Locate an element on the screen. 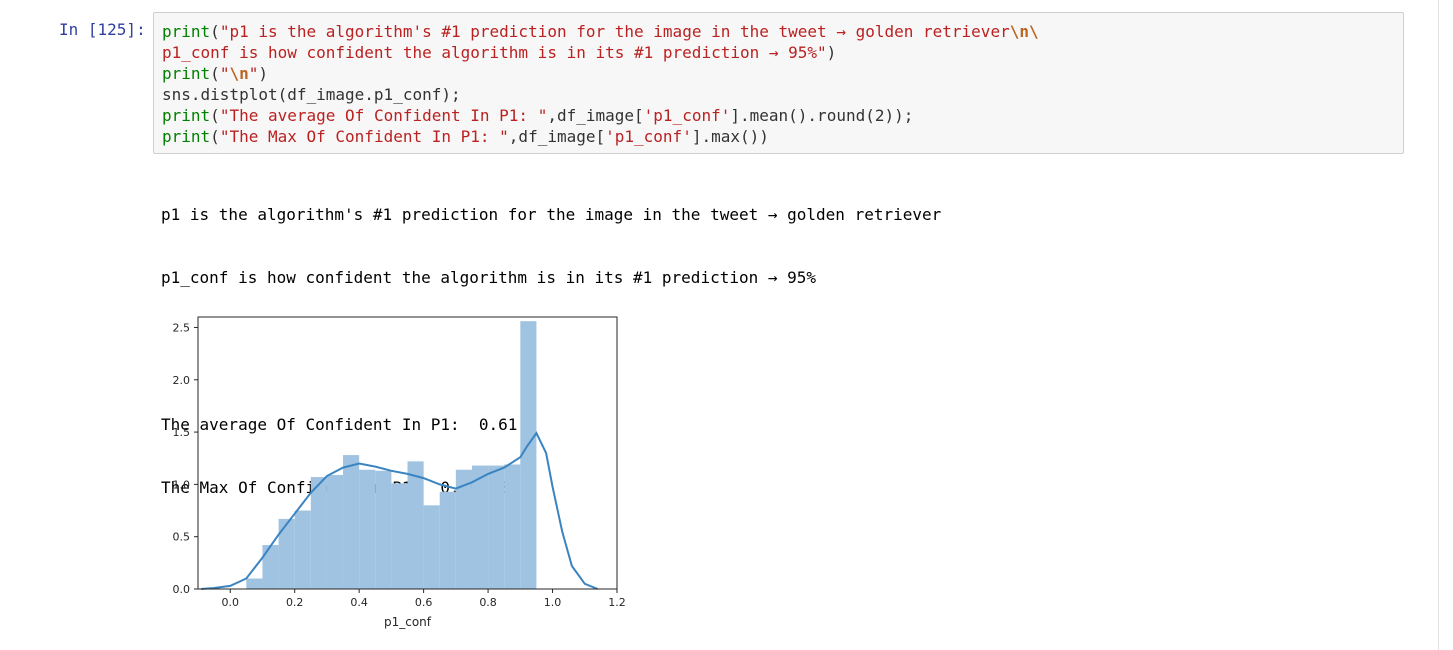 The width and height of the screenshot is (1453, 650). code-token: "The Max Of Confident In P1: " is located at coordinates (364, 136).